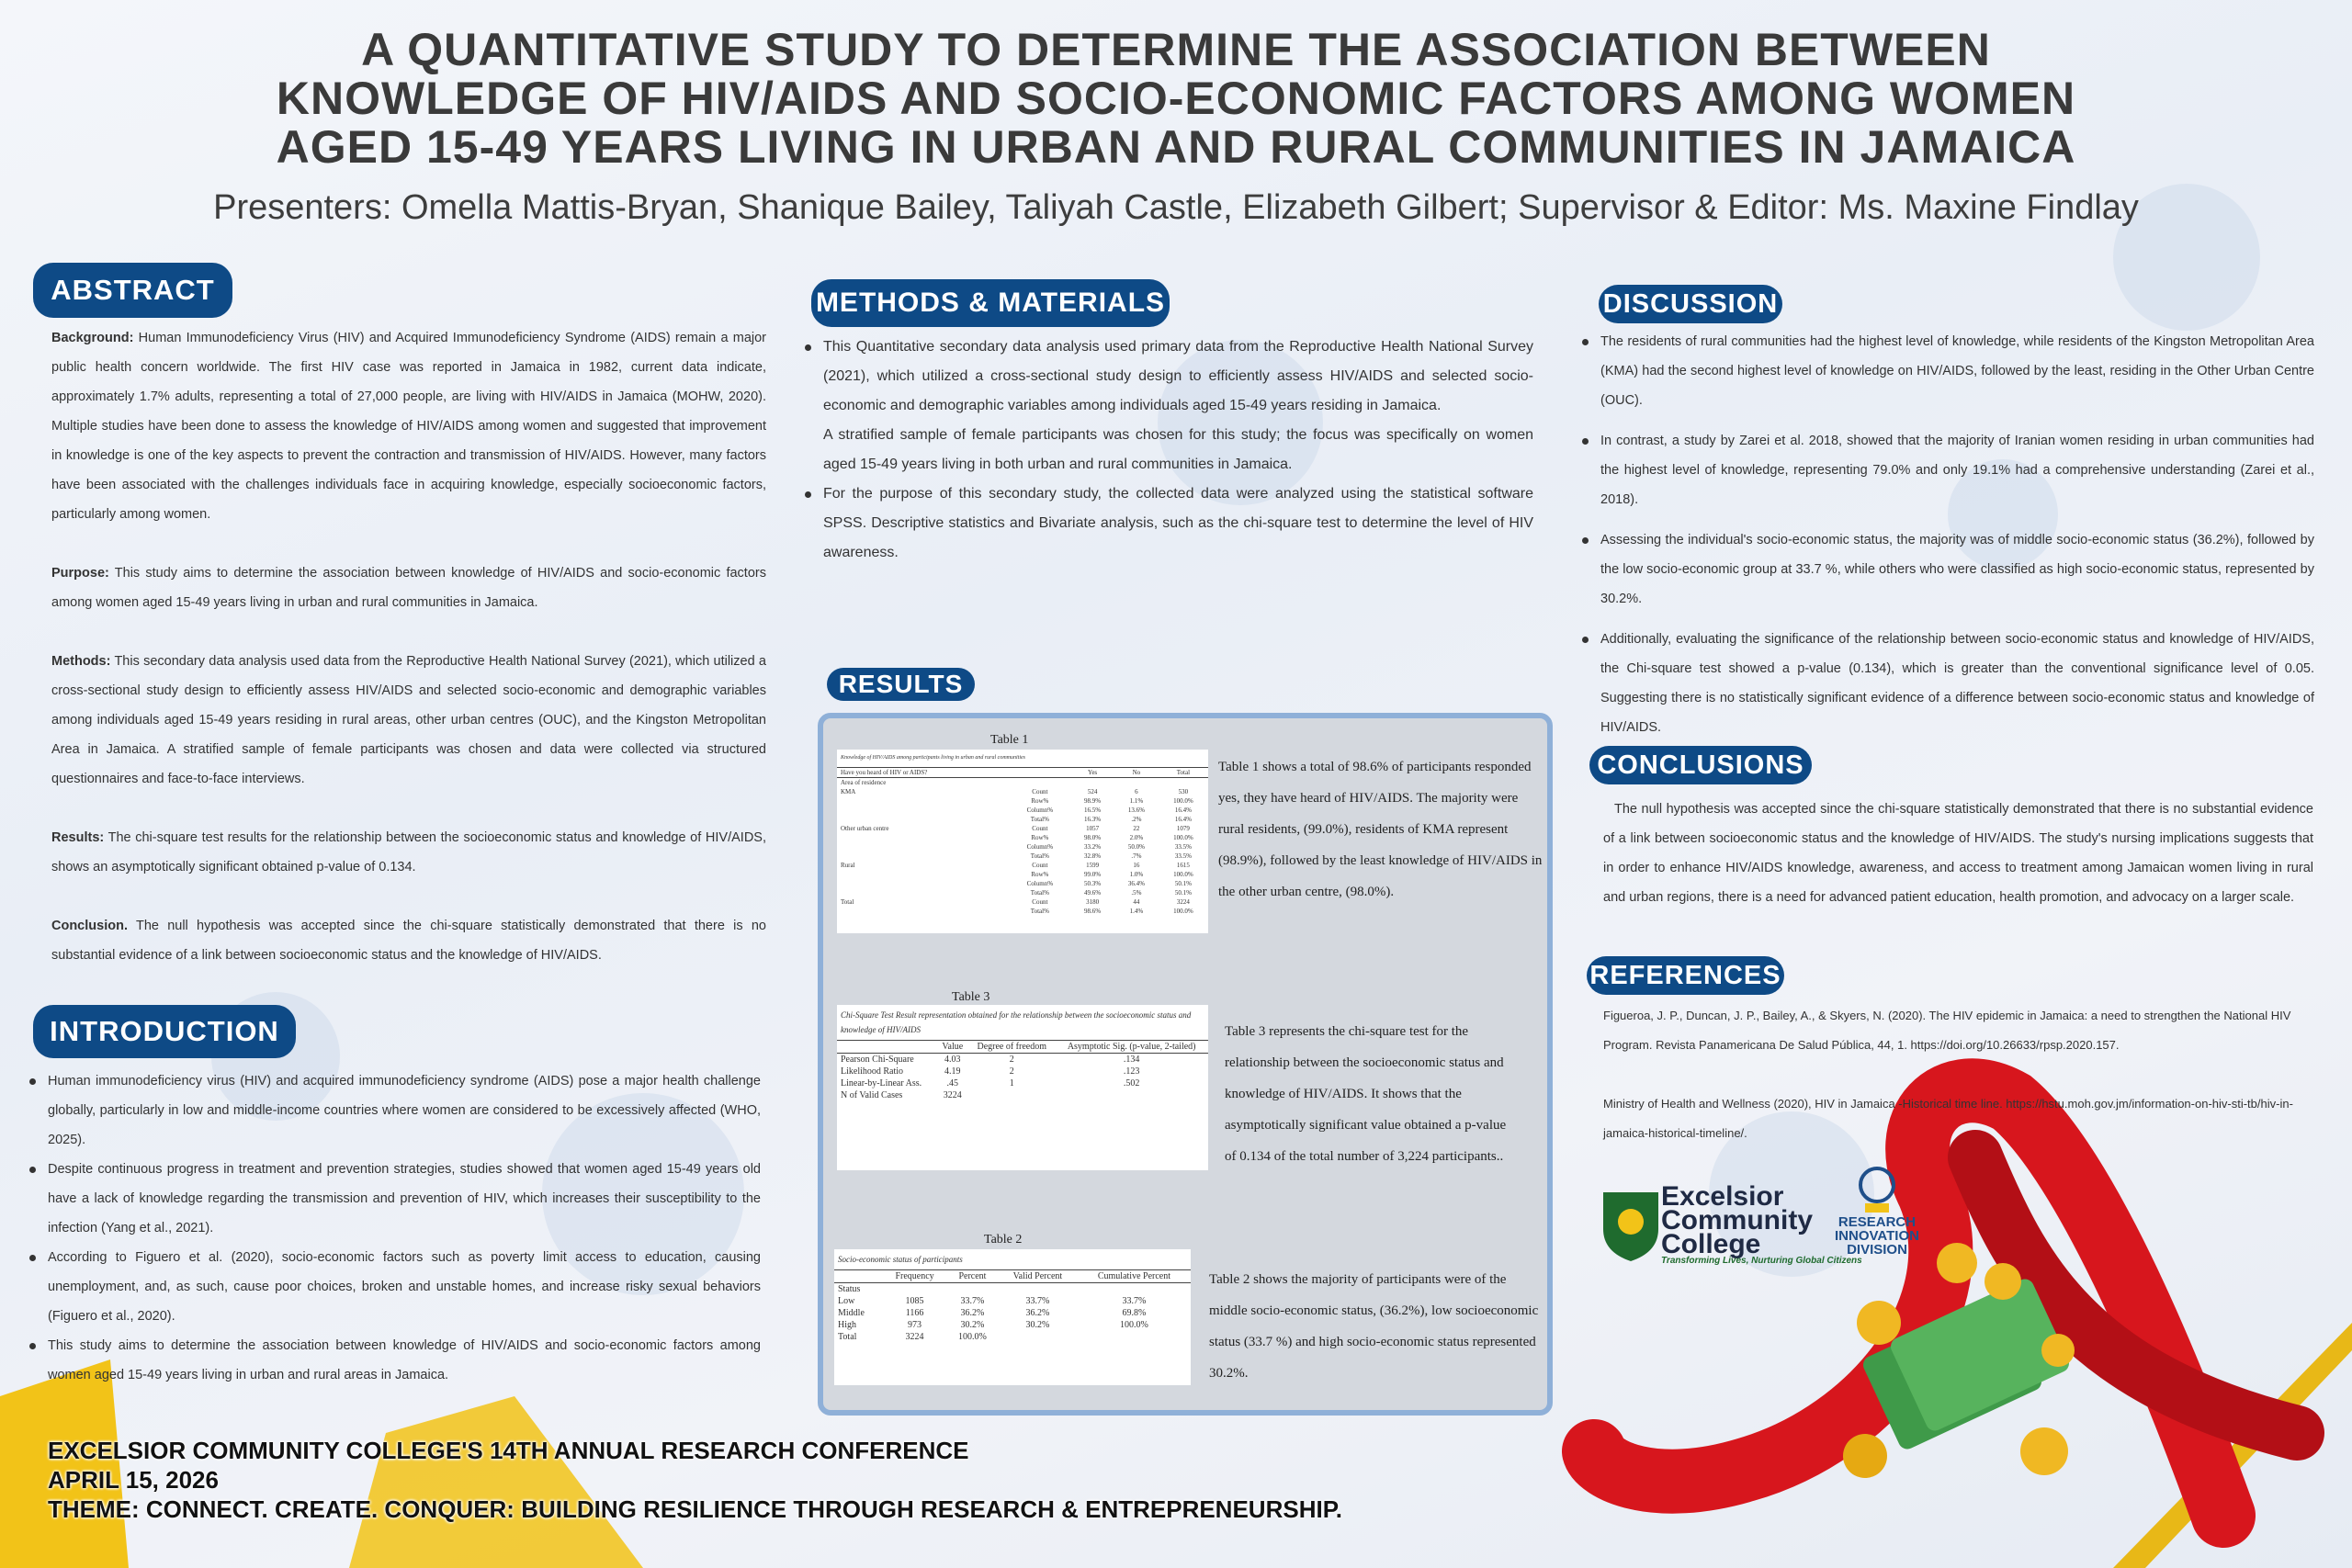 The image size is (2352, 1568). Describe the element at coordinates (1093, 865) in the screenshot. I see `table-cell: 1599` at that location.